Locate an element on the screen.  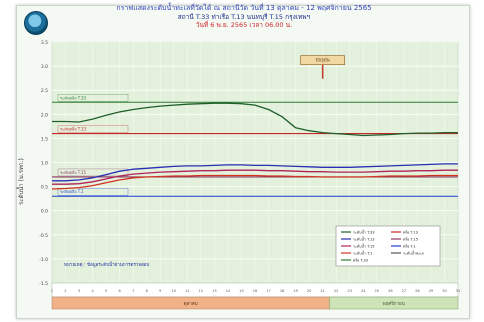
chart-note: หมายเหตุ : ข้อมูลระดับน้ำผ่านการตรวจสอบ is located at coordinates (106, 264).